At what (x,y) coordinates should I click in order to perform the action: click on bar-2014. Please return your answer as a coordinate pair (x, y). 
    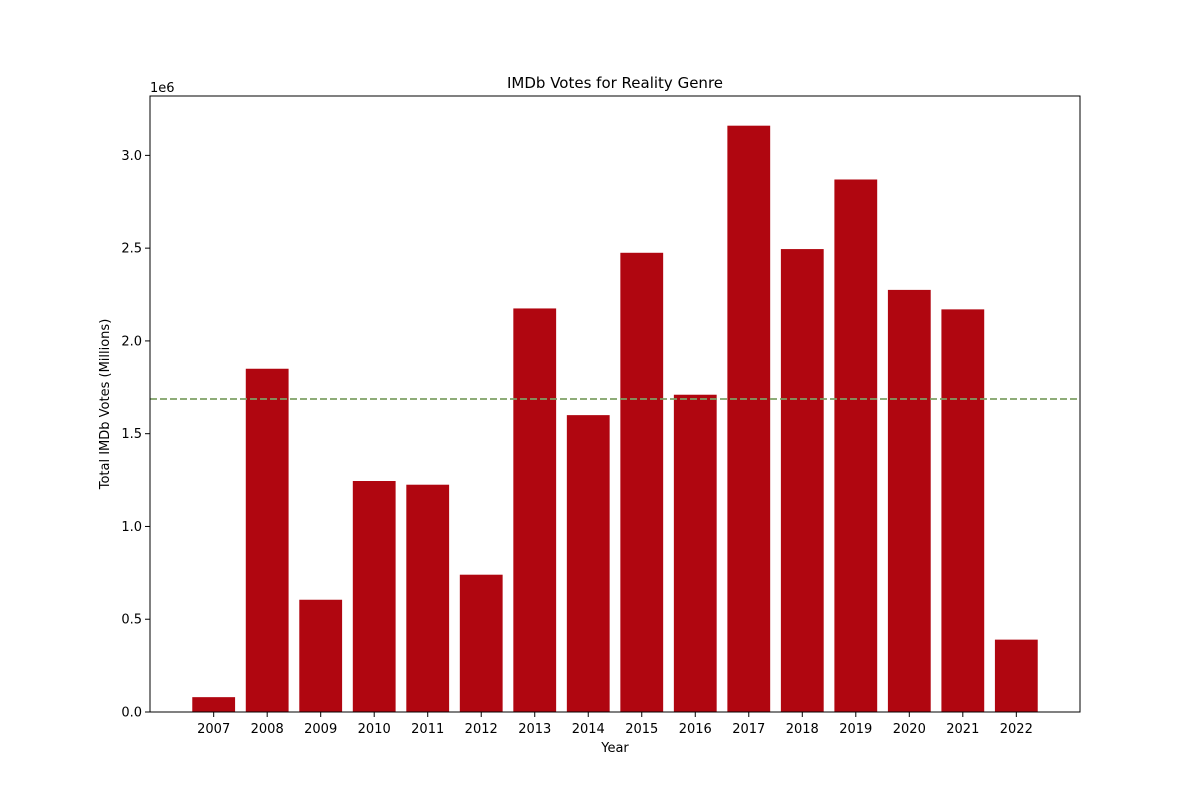
    Looking at the image, I should click on (588, 563).